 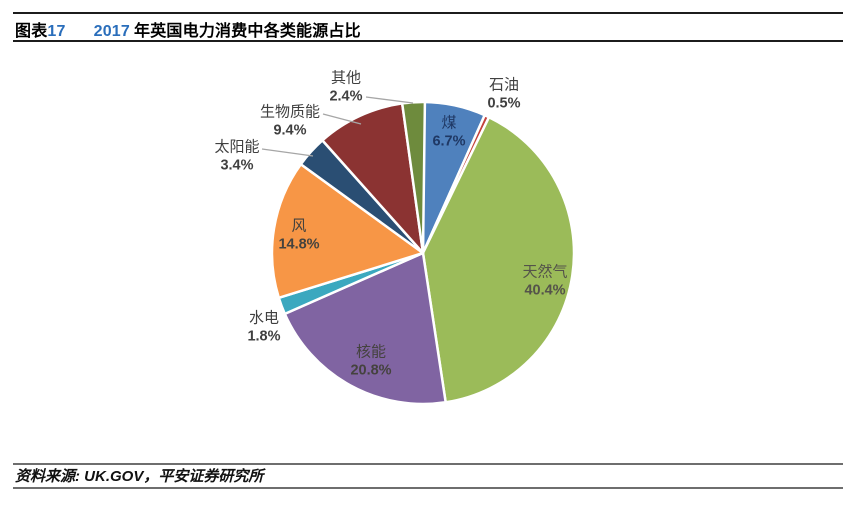 I want to click on pie-pct-natural-gas: 40.4%, so click(x=544, y=291).